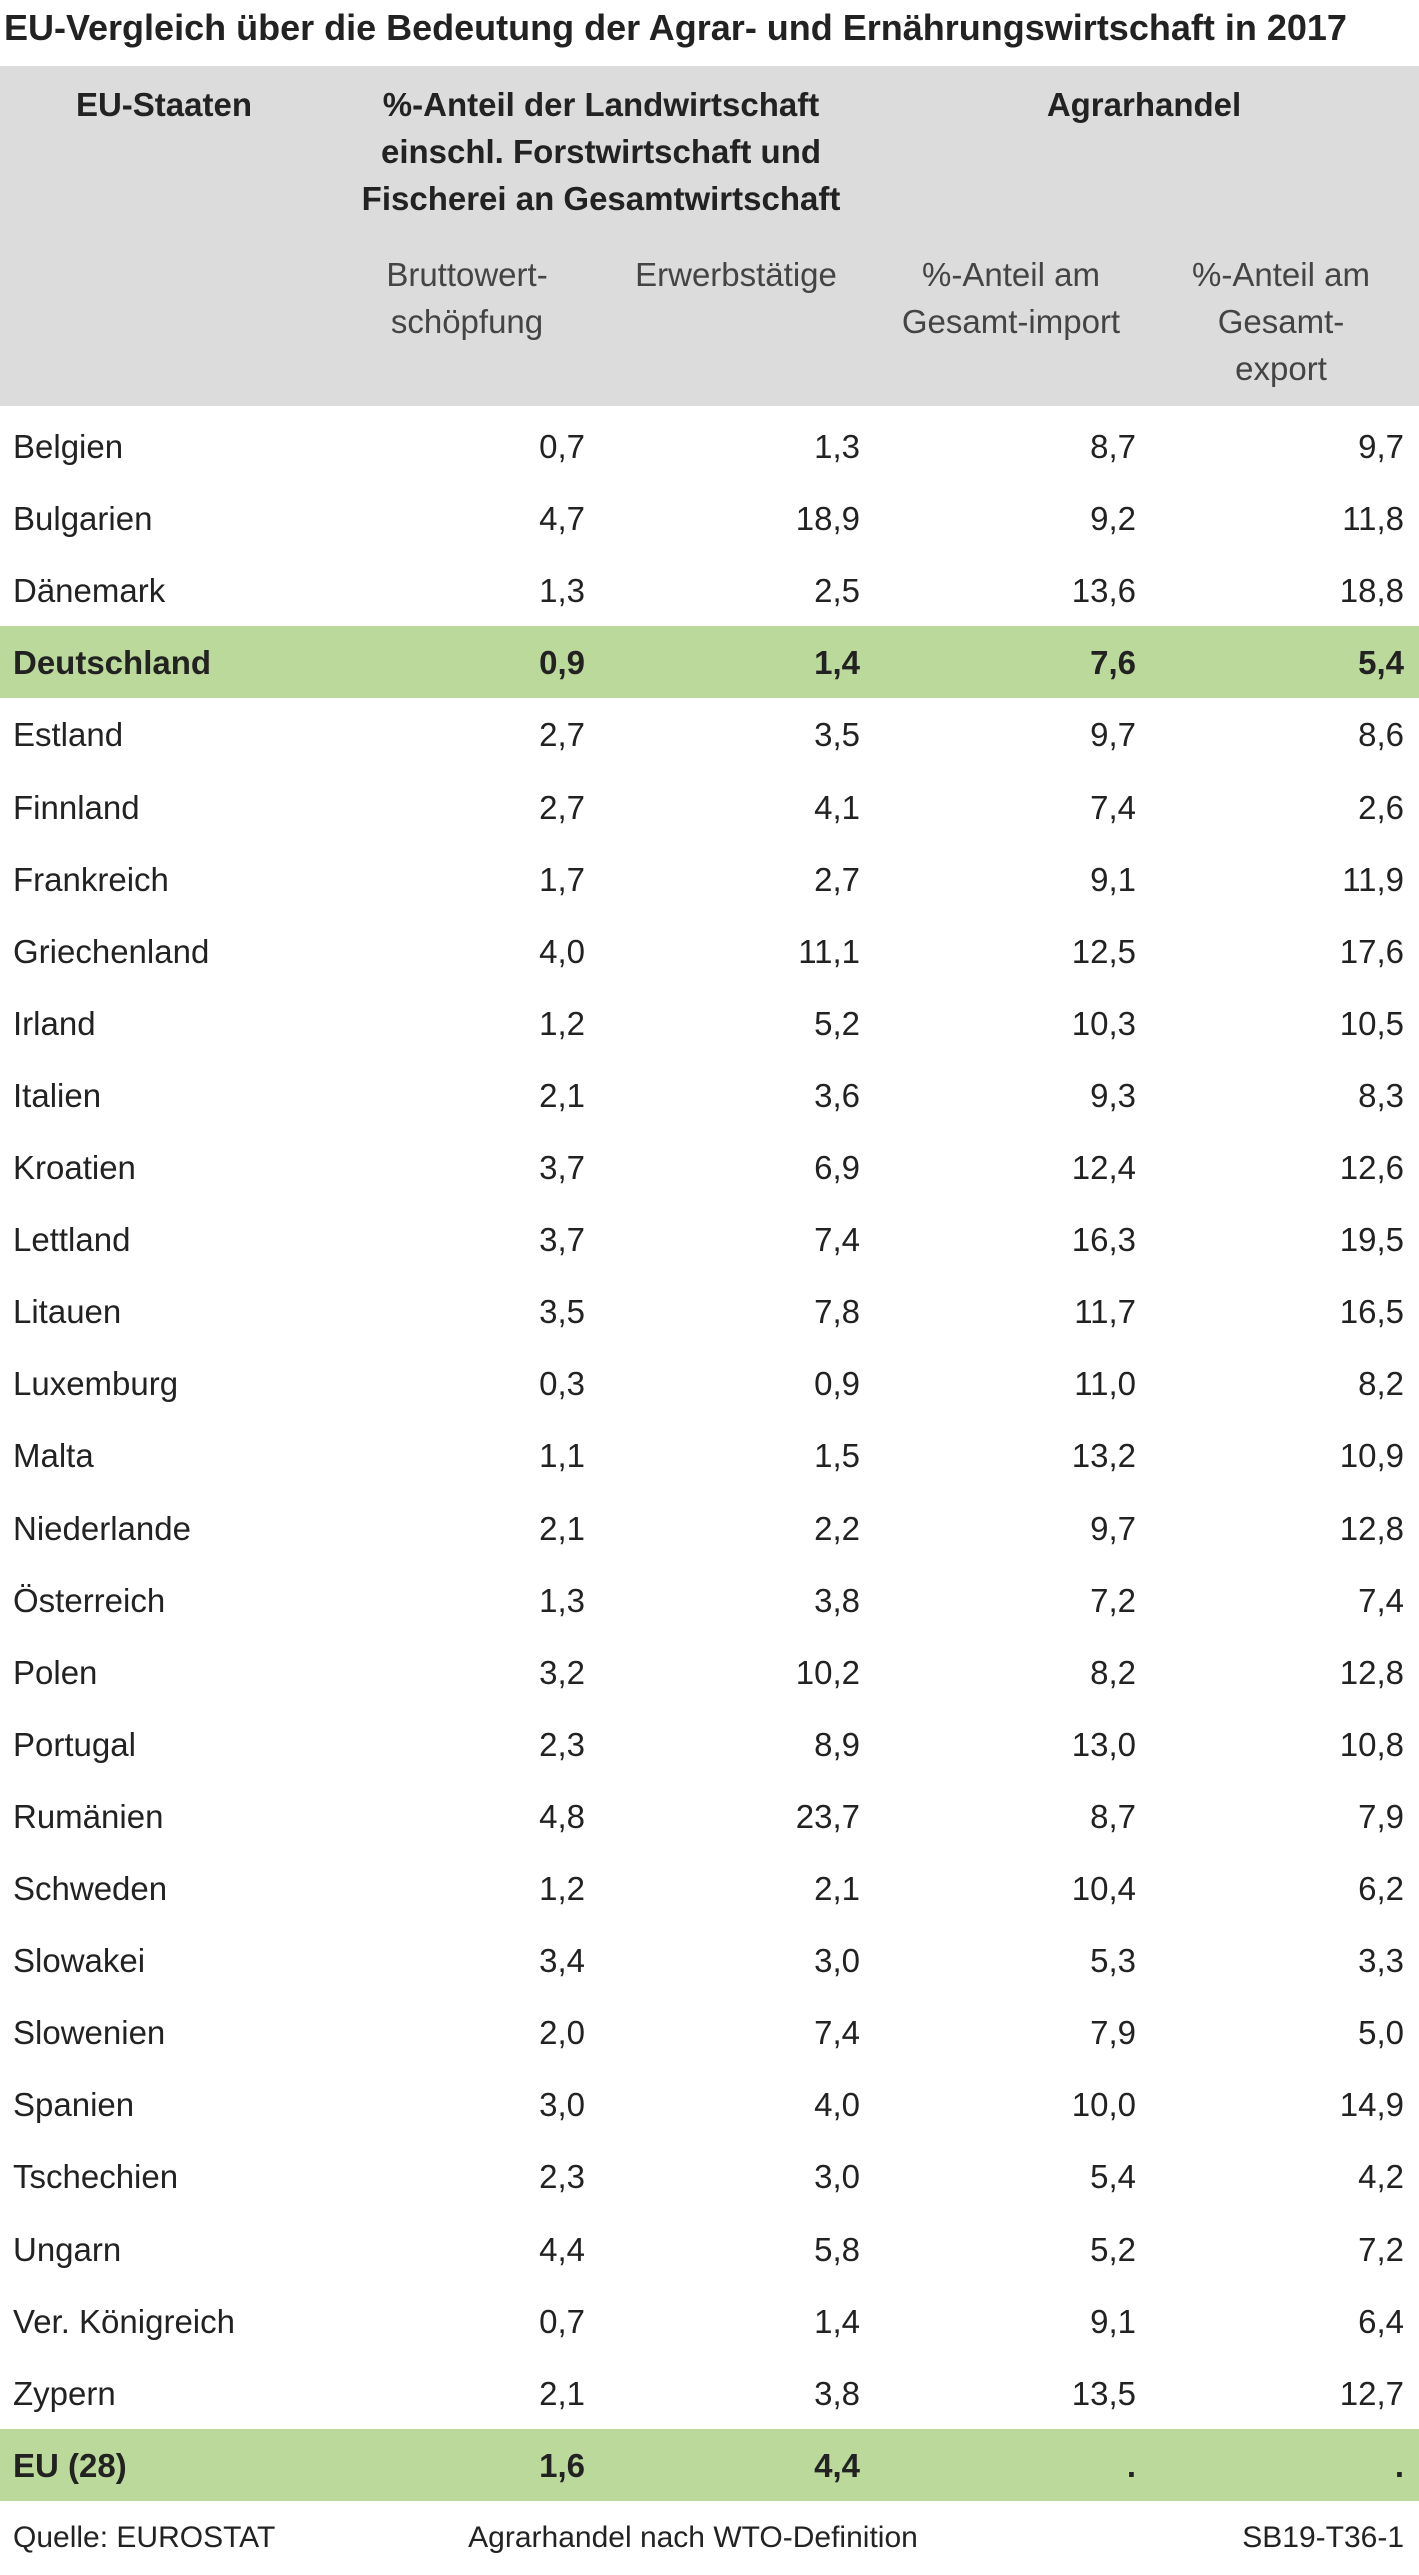 The width and height of the screenshot is (1419, 2575). I want to click on cell: 7,9, so click(1113, 2033).